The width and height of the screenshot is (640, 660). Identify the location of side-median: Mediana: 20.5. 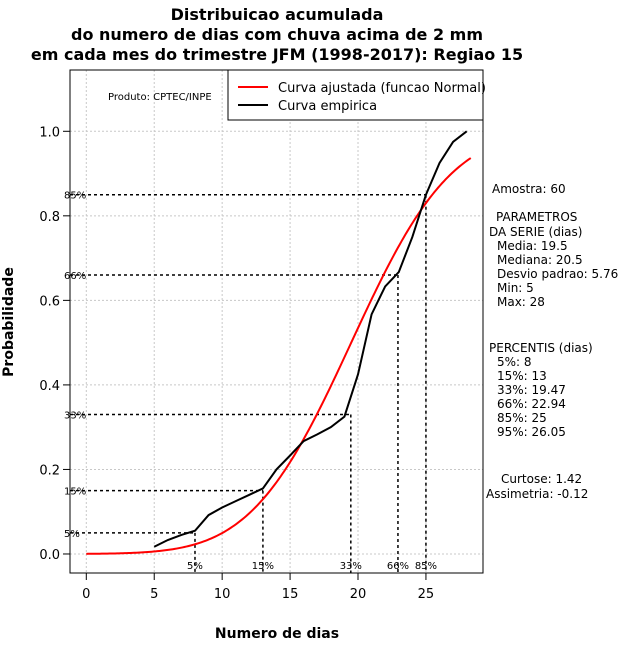
(540, 260).